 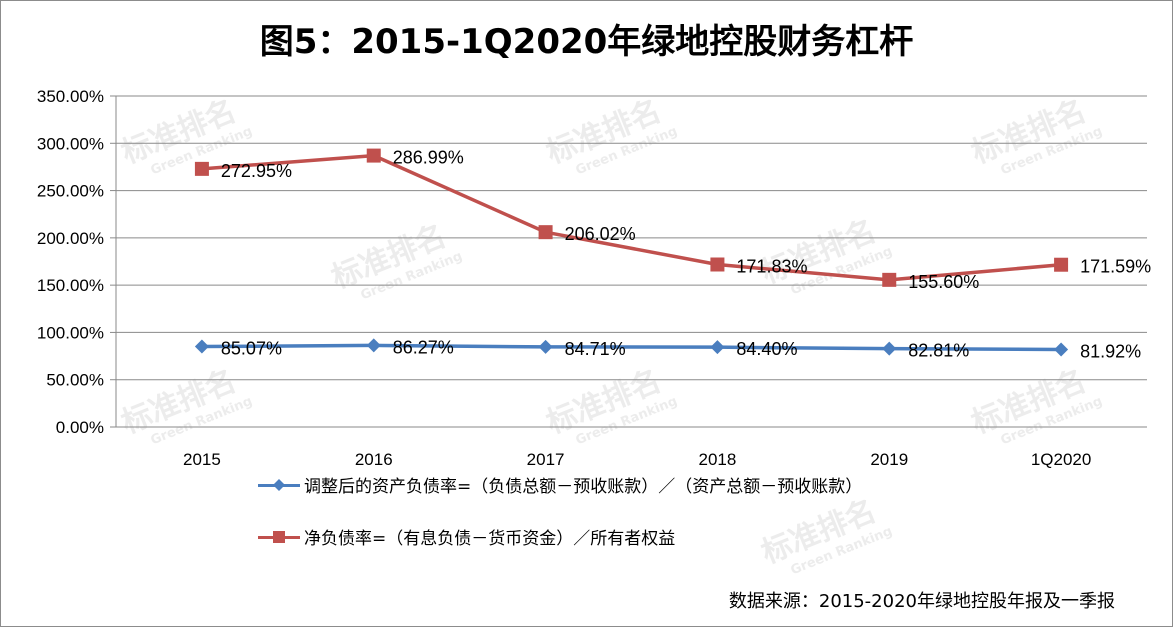 What do you see at coordinates (1115, 267) in the screenshot?
I see `data-label: 171.59%` at bounding box center [1115, 267].